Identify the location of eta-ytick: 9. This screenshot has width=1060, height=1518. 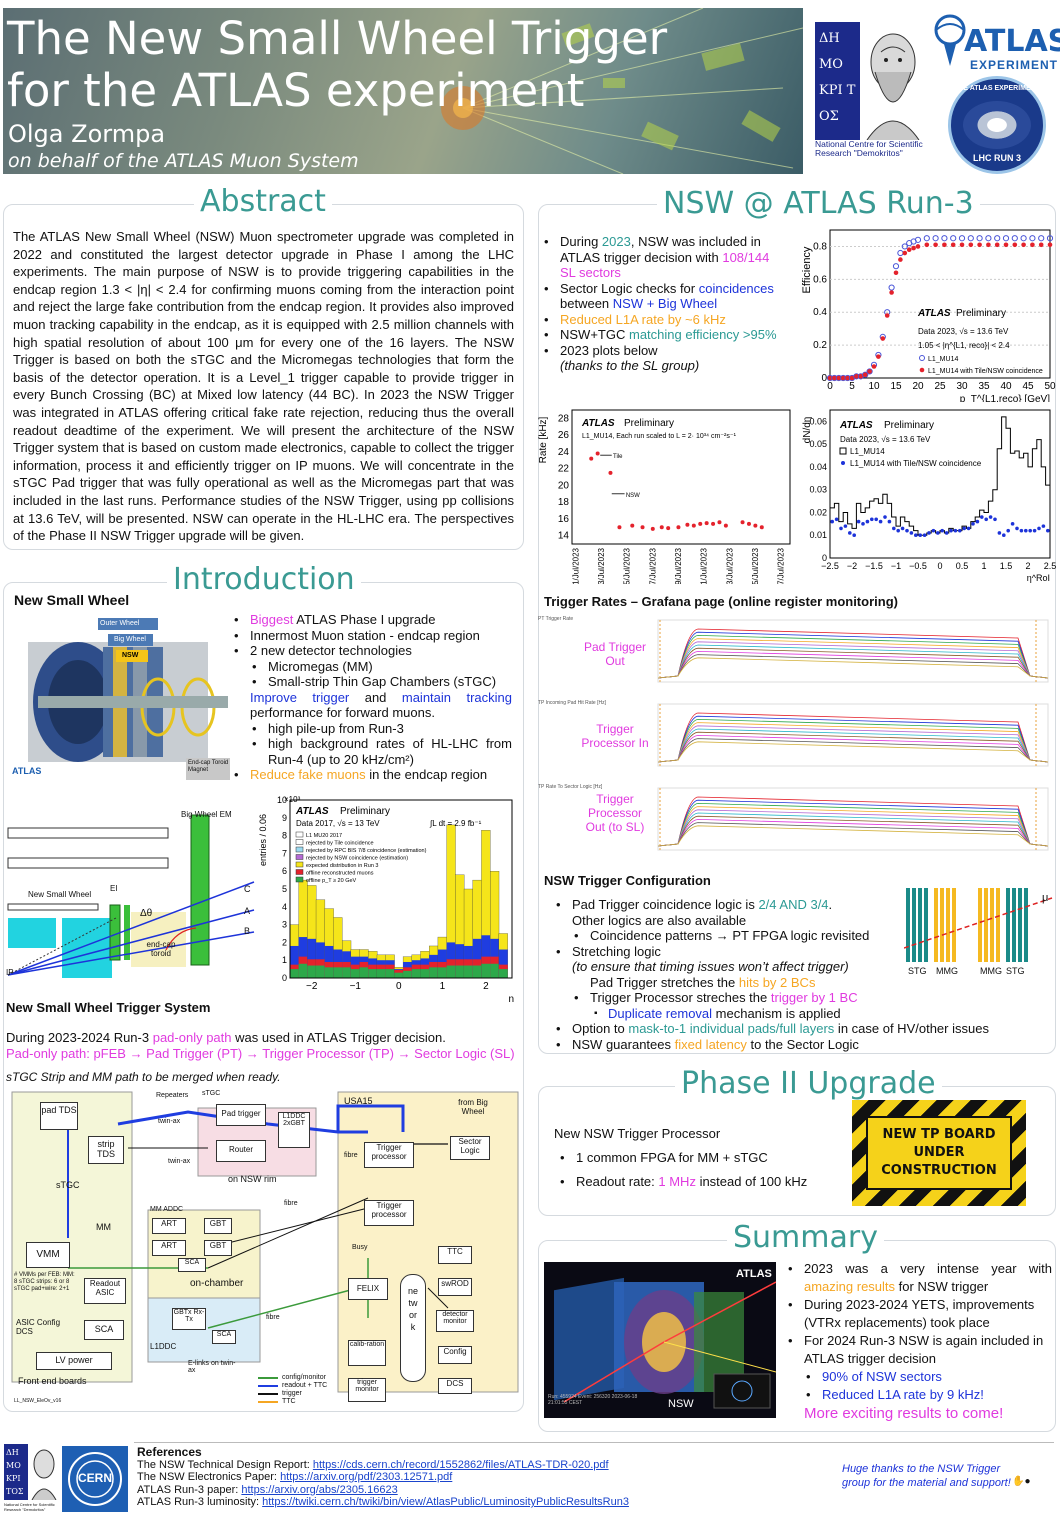
(284, 818).